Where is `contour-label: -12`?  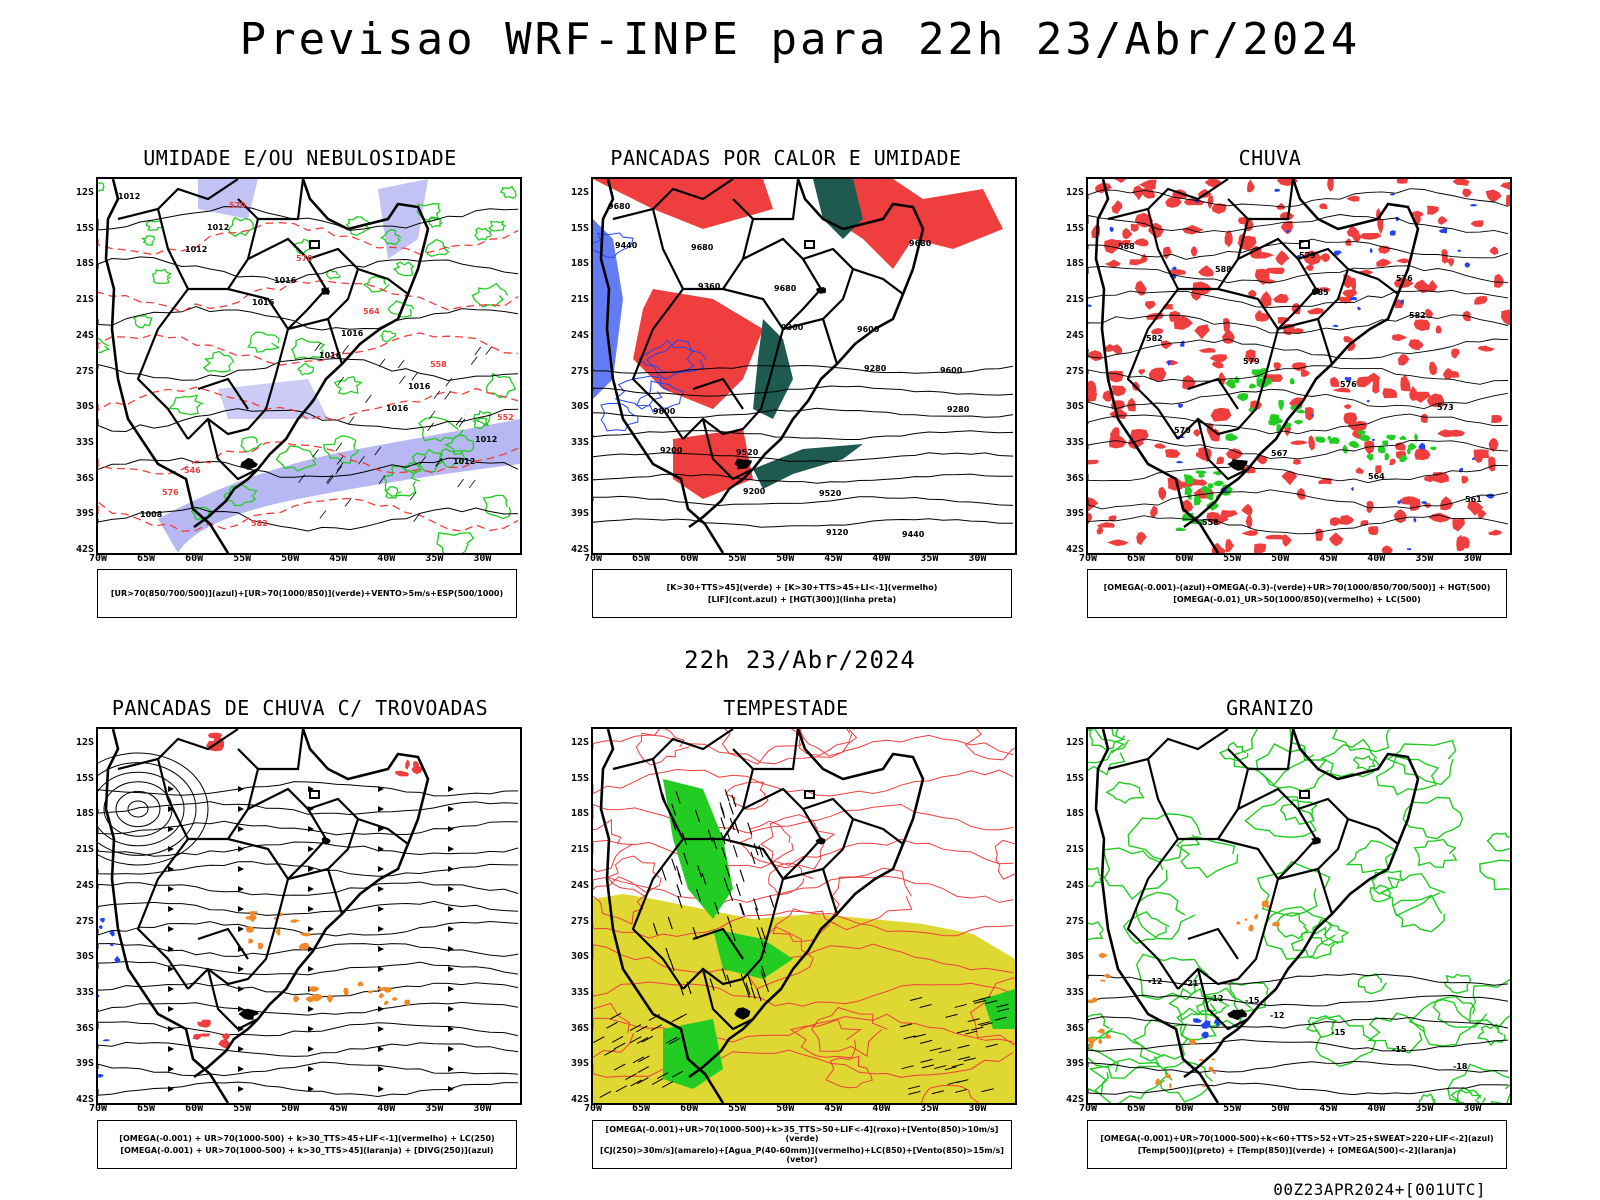 contour-label: -12 is located at coordinates (1155, 981).